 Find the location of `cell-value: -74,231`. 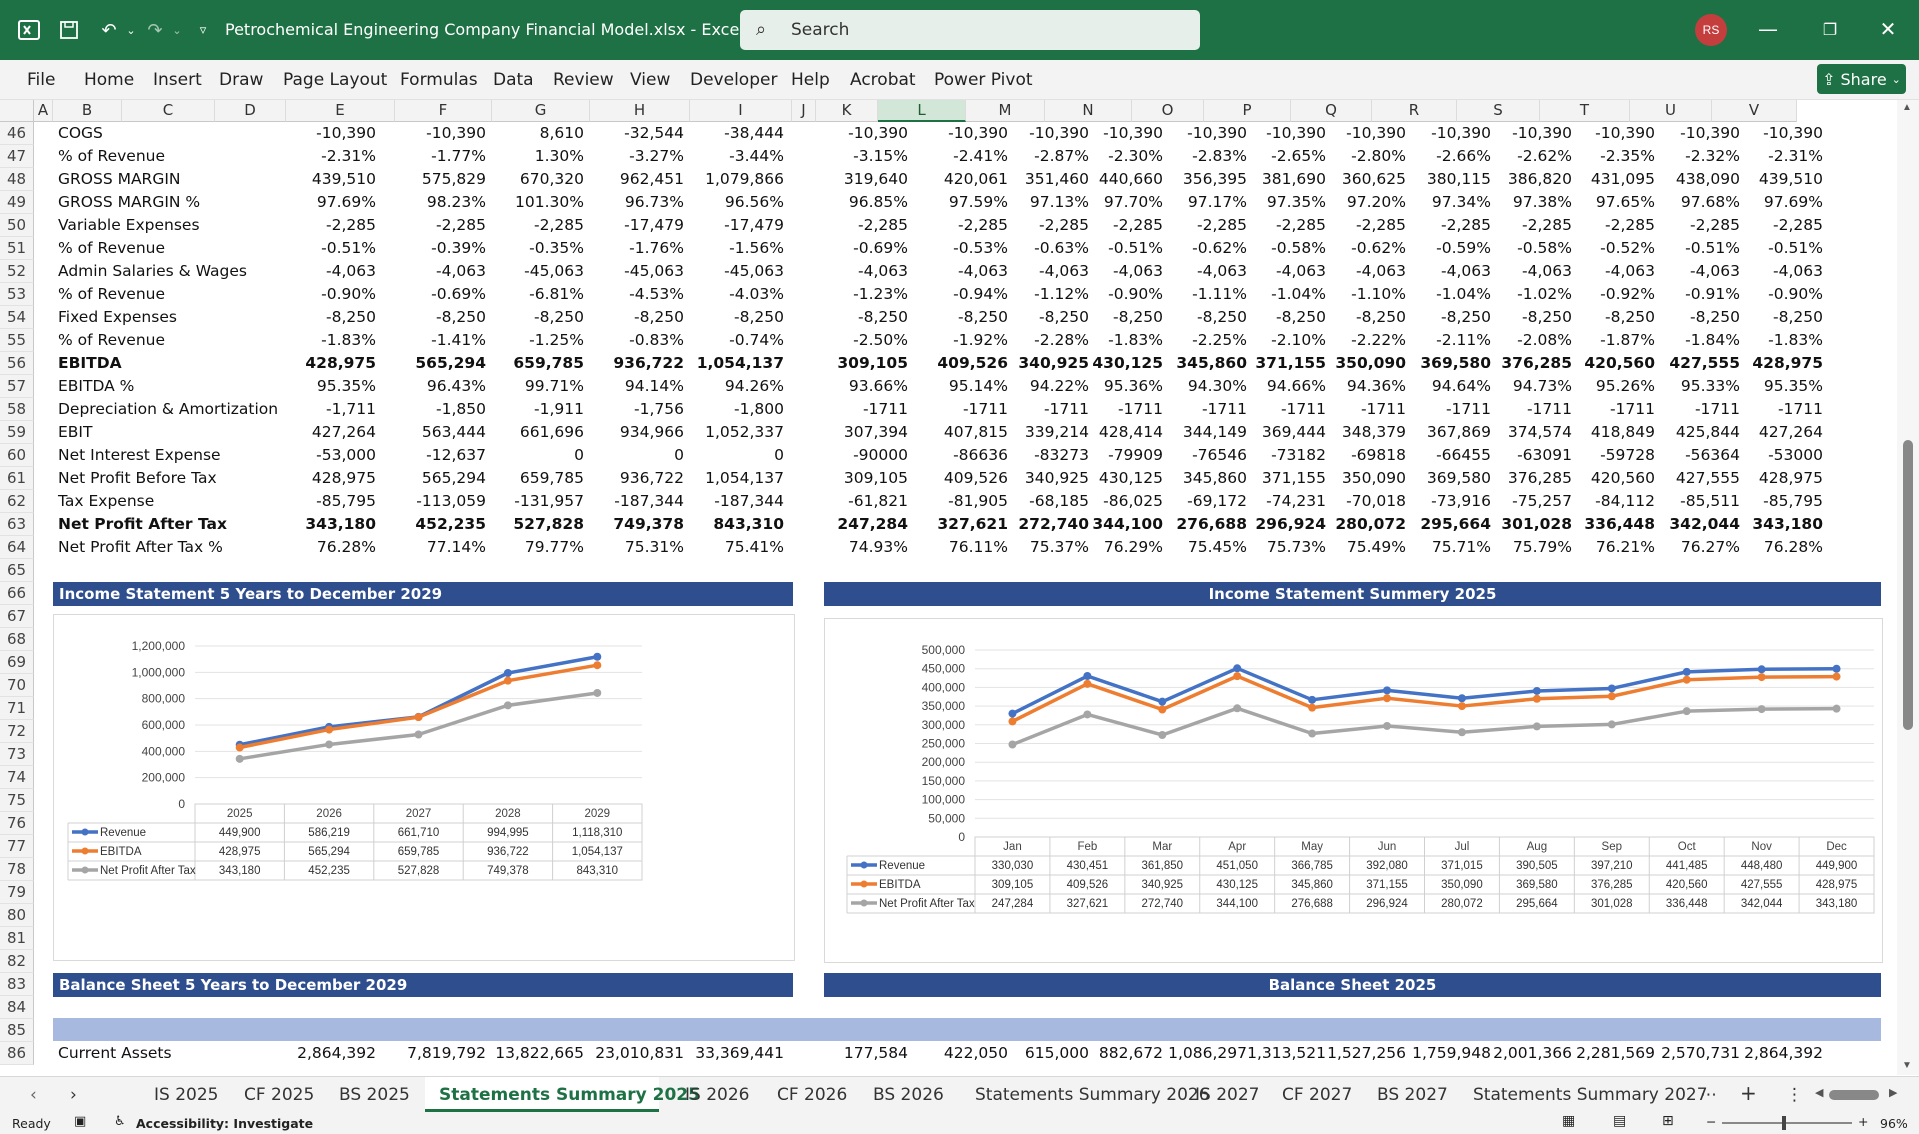

cell-value: -74,231 is located at coordinates (1296, 501).